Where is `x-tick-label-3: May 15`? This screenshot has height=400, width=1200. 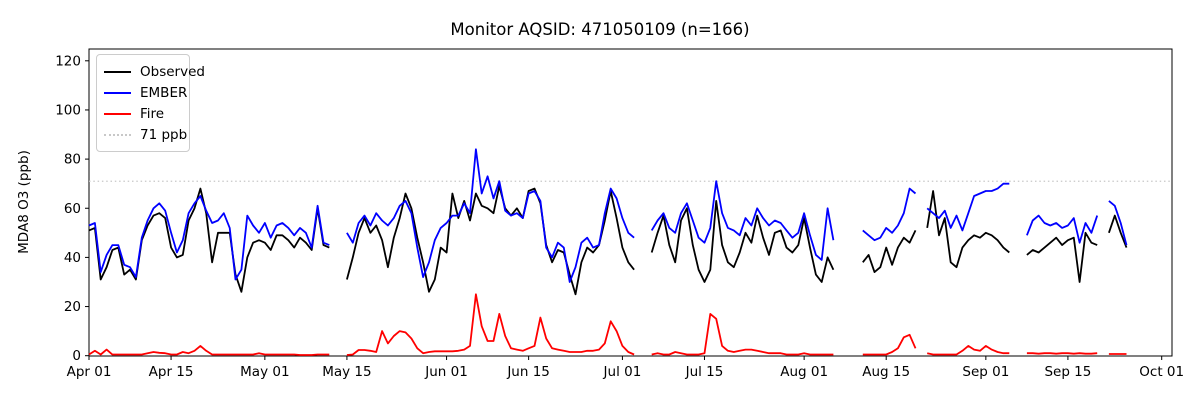
x-tick-label-3: May 15 is located at coordinates (346, 372).